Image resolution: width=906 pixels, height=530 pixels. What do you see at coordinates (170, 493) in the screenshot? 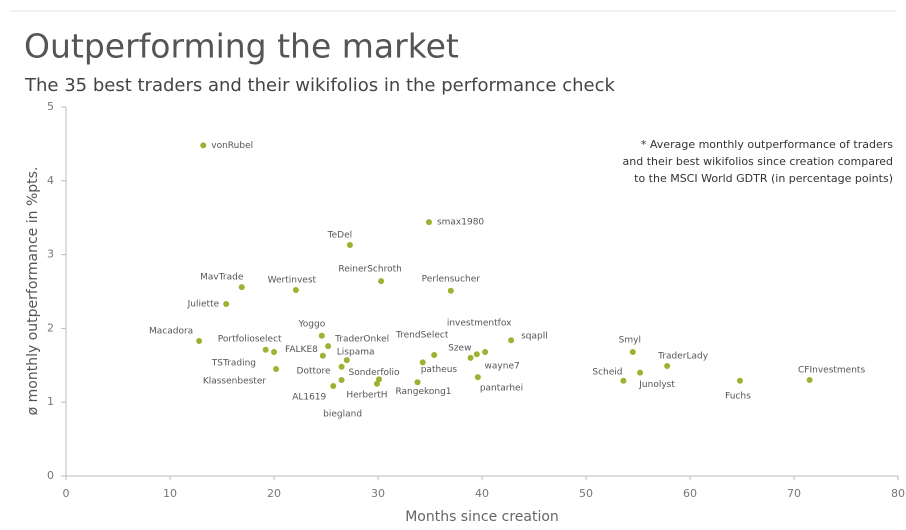
I see `x-tick-label: 10` at bounding box center [170, 493].